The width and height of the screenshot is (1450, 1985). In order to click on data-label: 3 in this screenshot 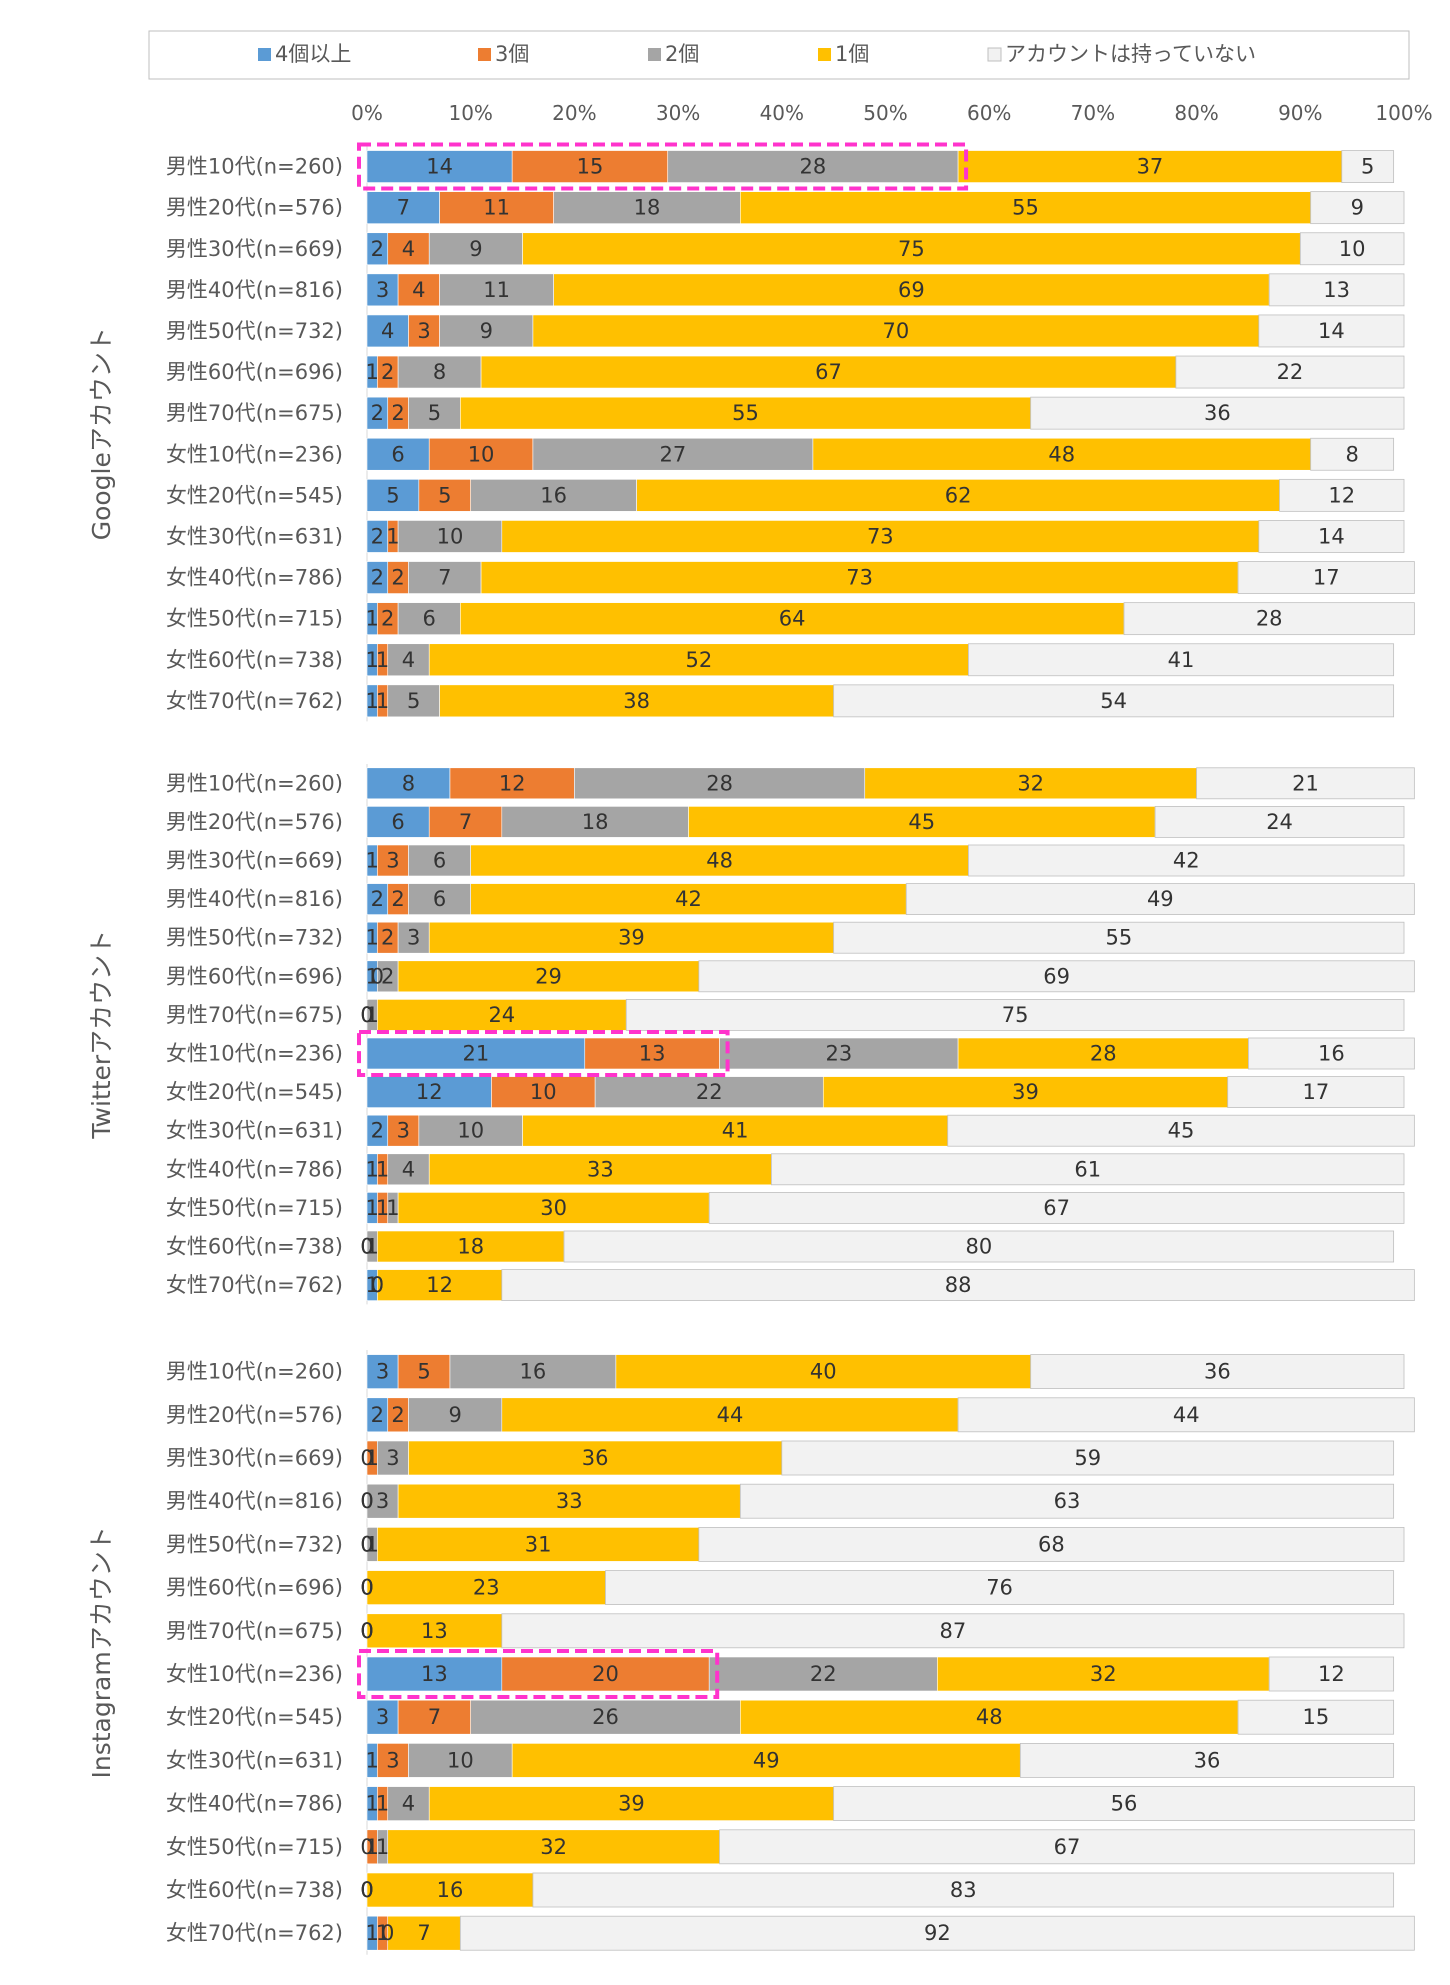, I will do `click(403, 1131)`.